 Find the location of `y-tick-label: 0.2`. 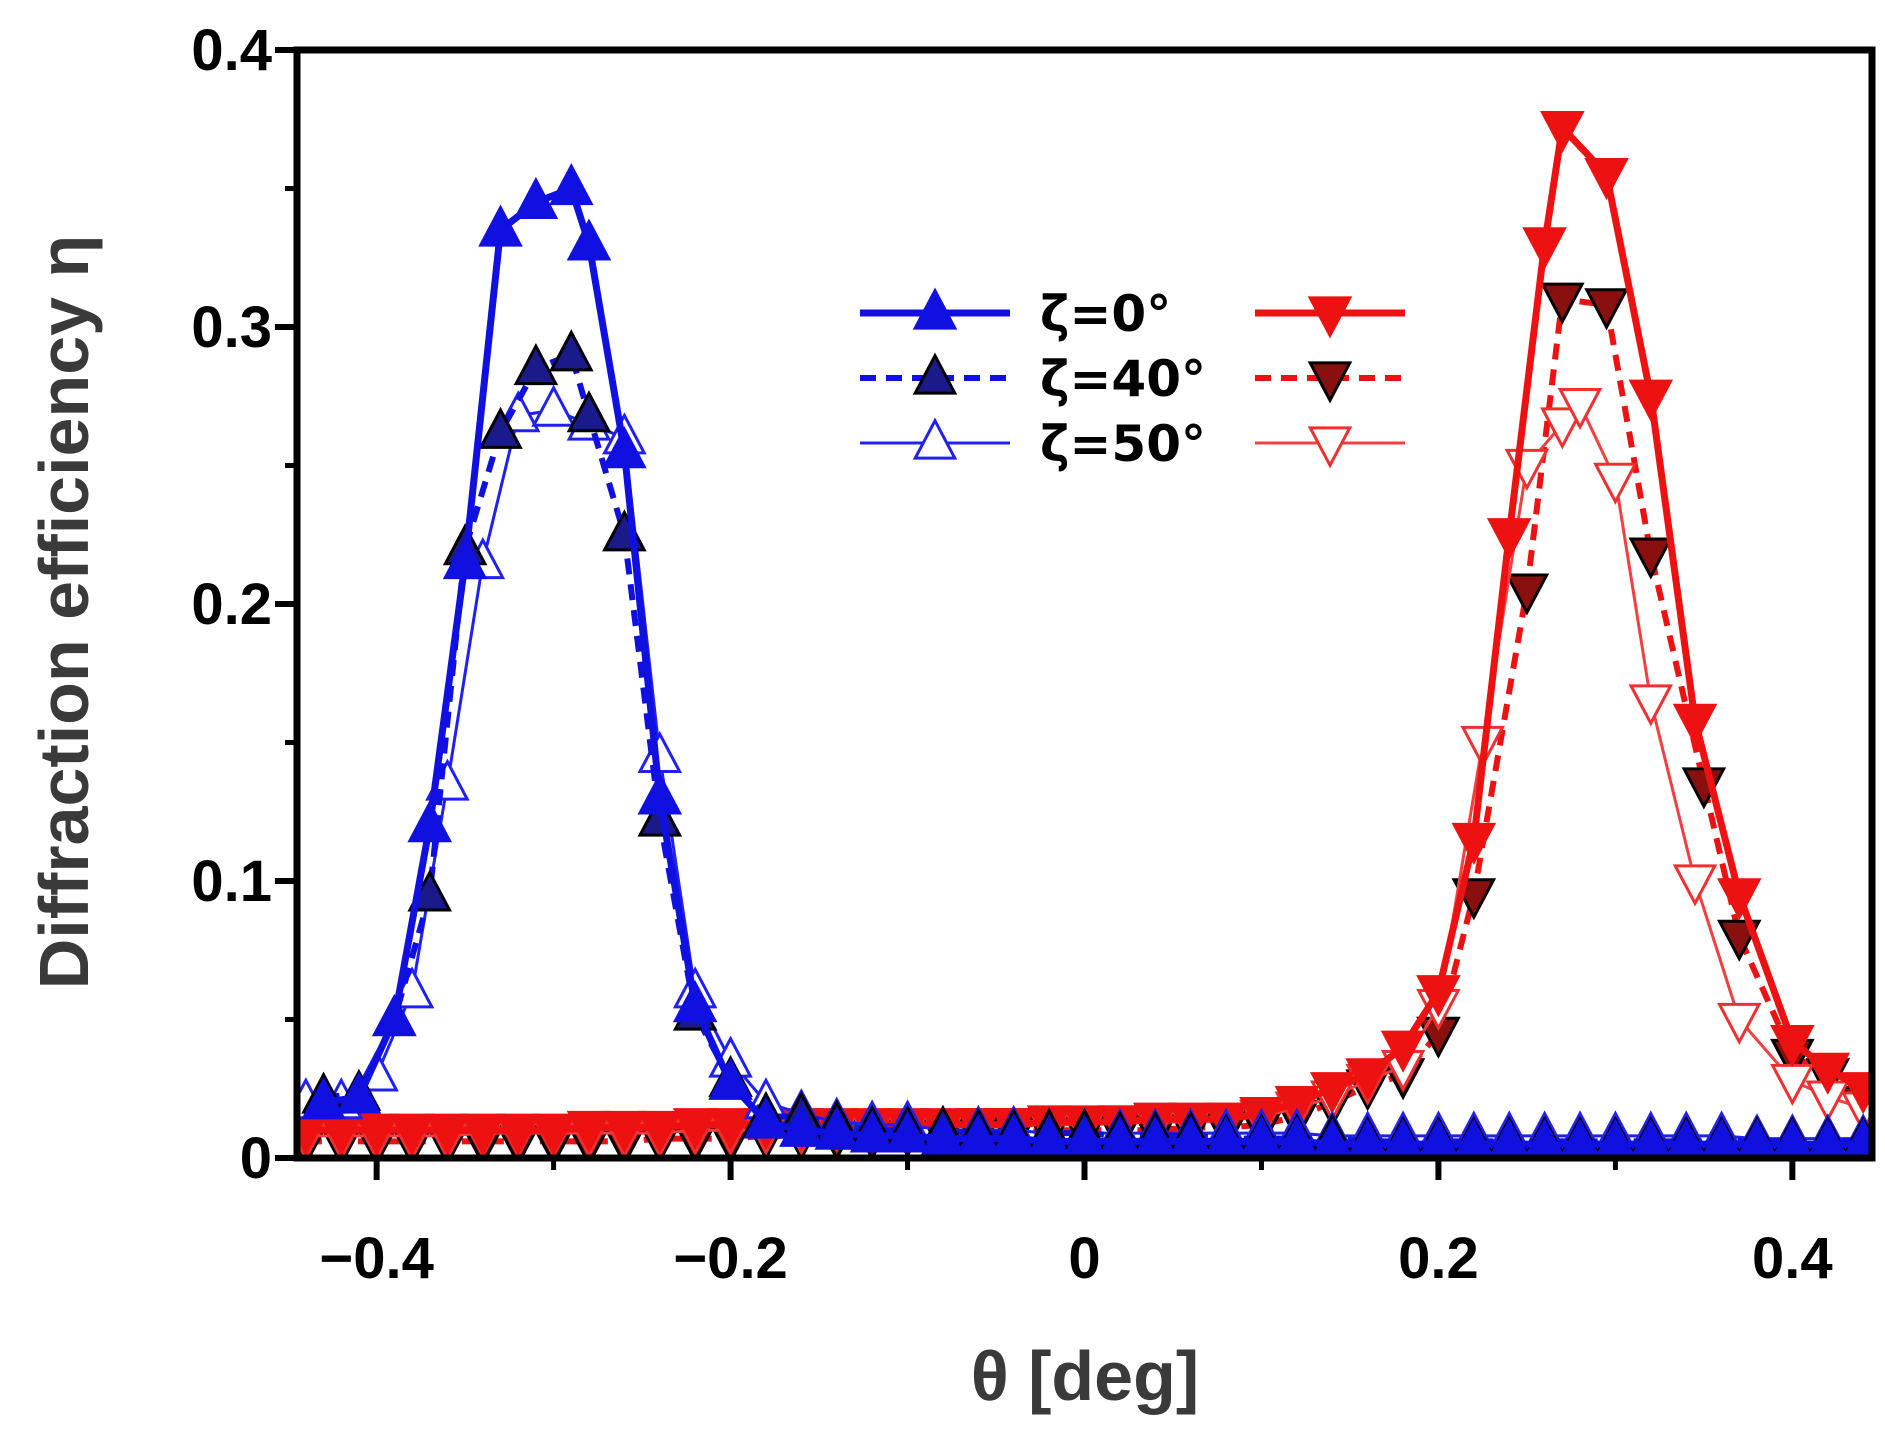

y-tick-label: 0.2 is located at coordinates (231, 604).